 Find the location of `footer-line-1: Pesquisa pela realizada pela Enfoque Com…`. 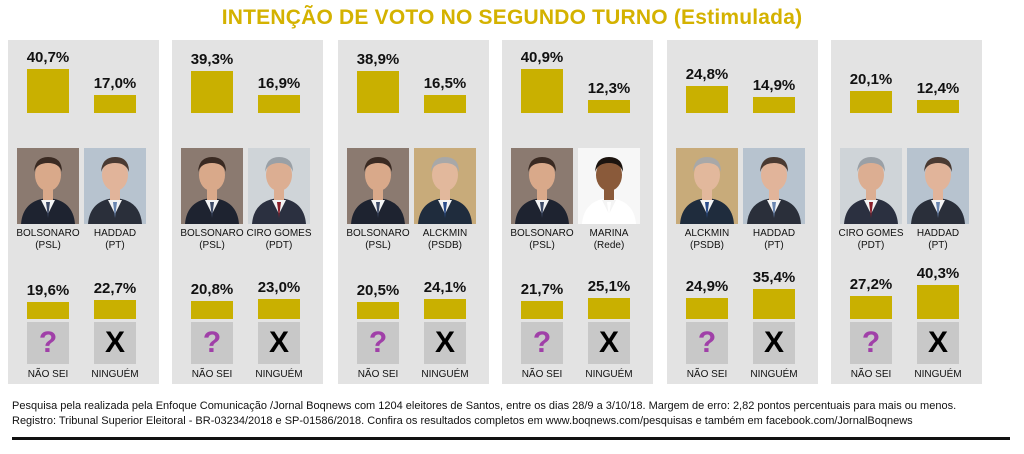

footer-line-1: Pesquisa pela realizada pela Enfoque Com… is located at coordinates (484, 406).